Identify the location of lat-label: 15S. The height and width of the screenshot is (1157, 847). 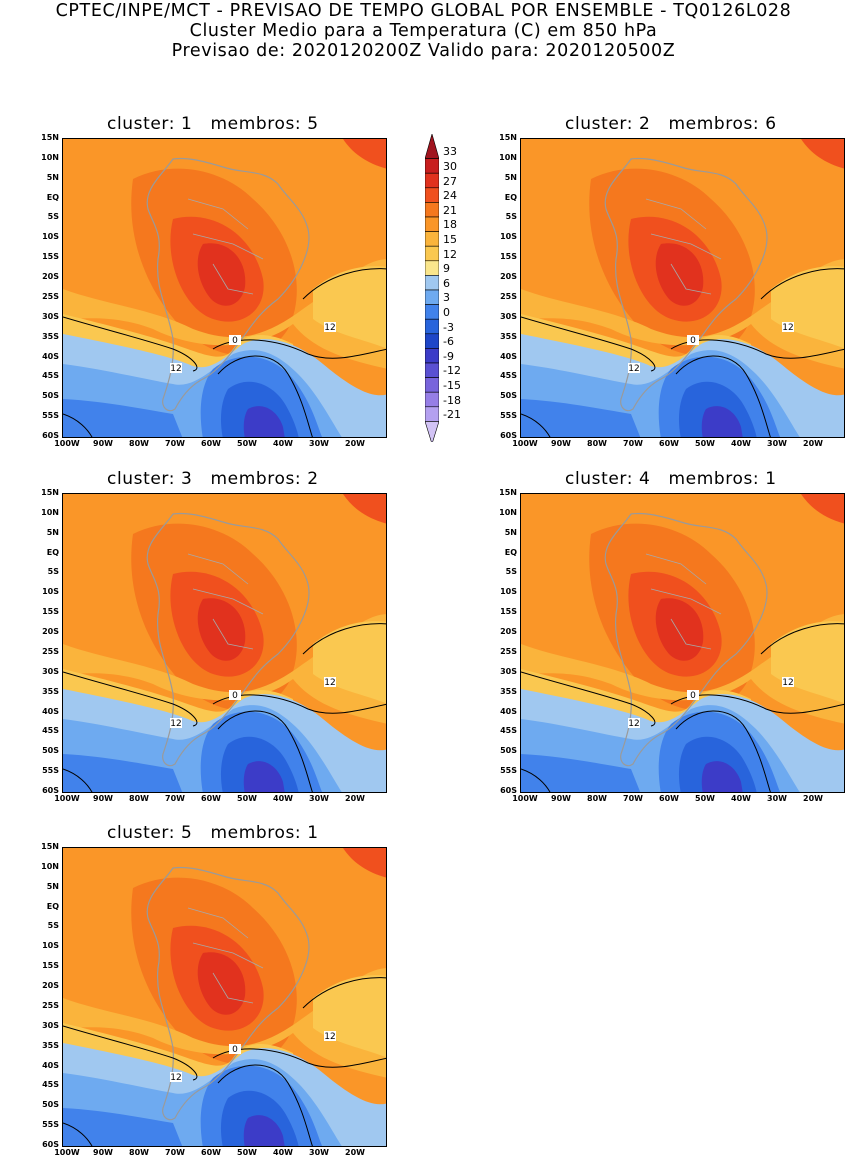
(50, 966).